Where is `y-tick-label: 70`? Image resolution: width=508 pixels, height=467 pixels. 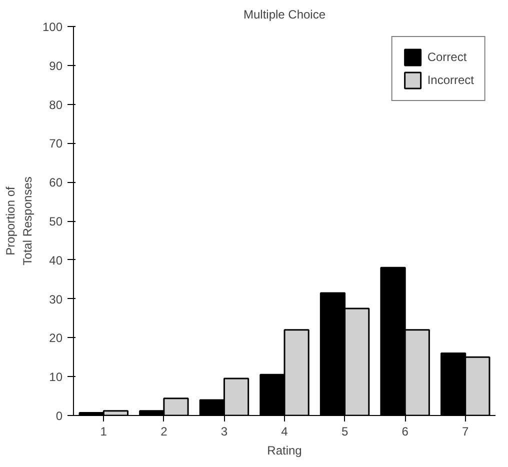
y-tick-label: 70 is located at coordinates (56, 143).